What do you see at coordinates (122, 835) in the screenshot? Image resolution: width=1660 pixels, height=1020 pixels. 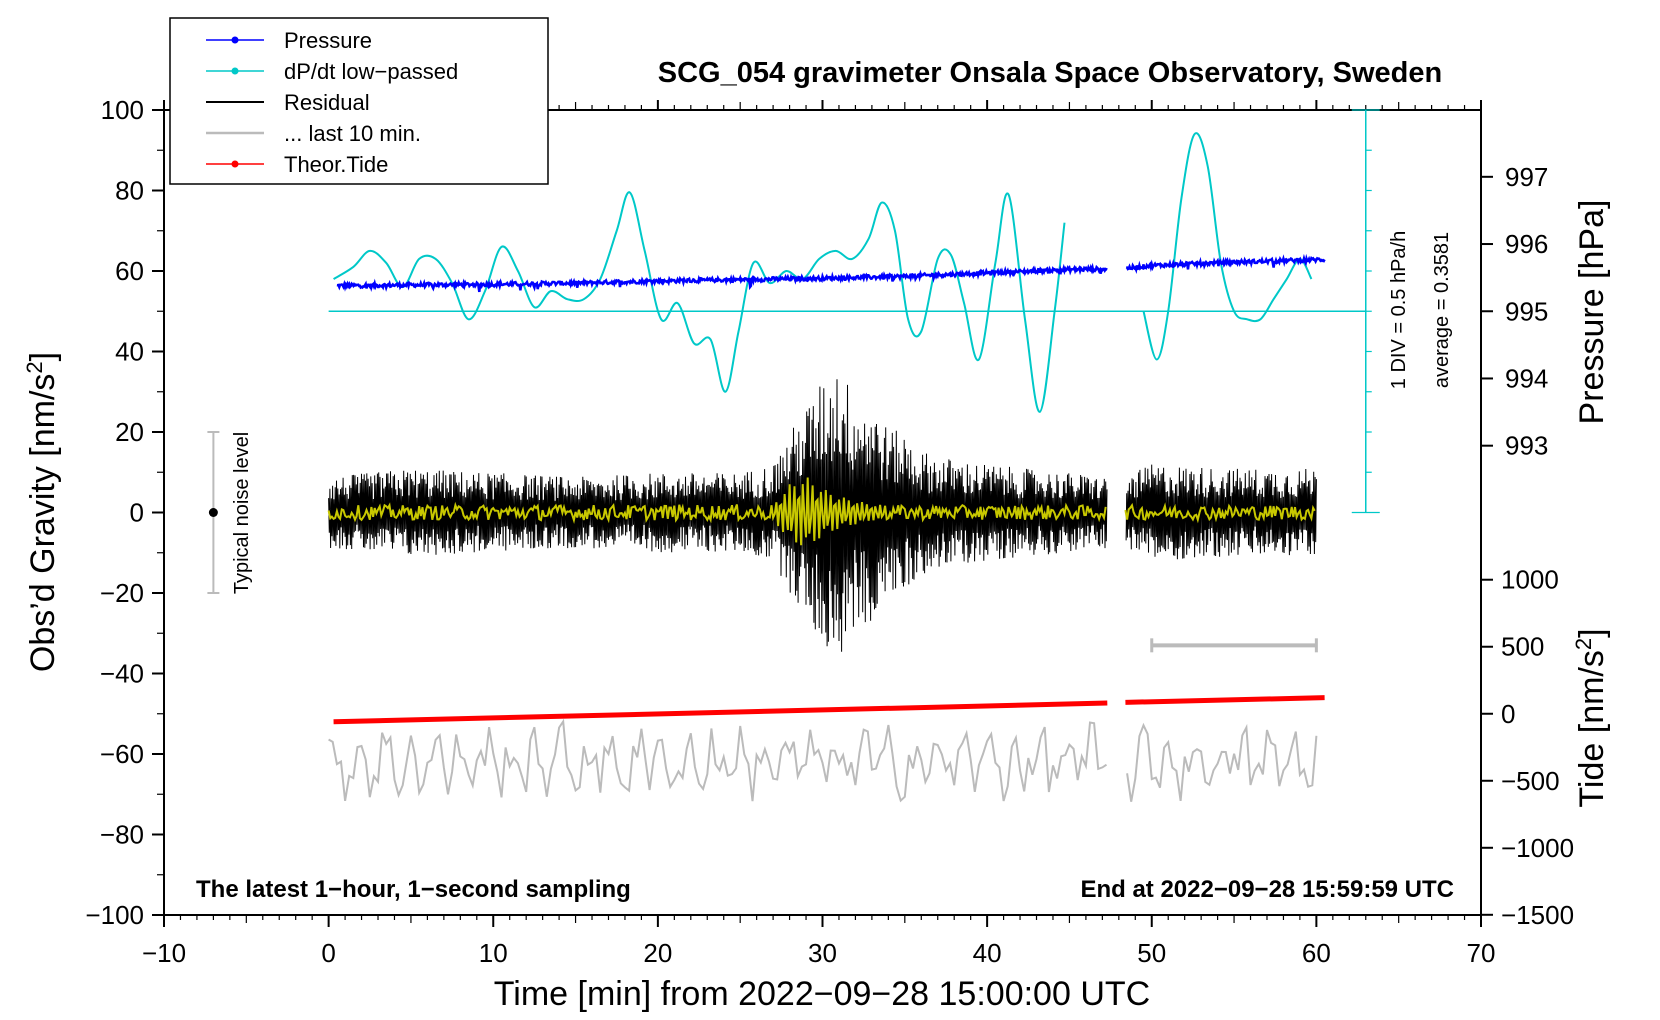 I see `y-left-tick-label: −80` at bounding box center [122, 835].